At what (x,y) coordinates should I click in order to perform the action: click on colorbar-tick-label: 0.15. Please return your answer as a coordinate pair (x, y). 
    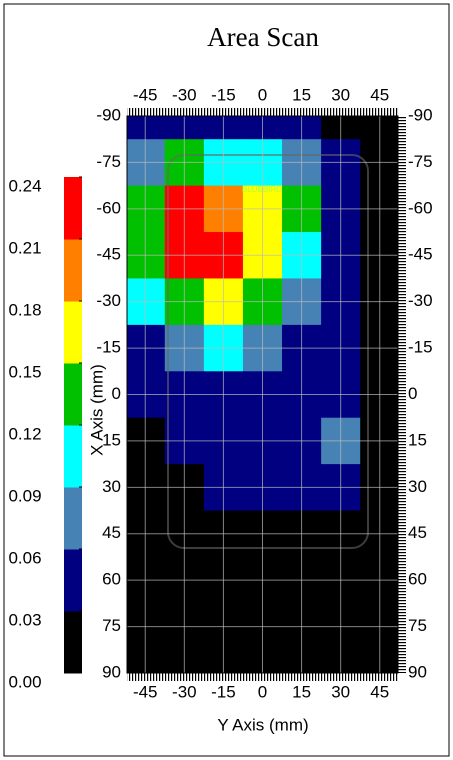
    Looking at the image, I should click on (24, 371).